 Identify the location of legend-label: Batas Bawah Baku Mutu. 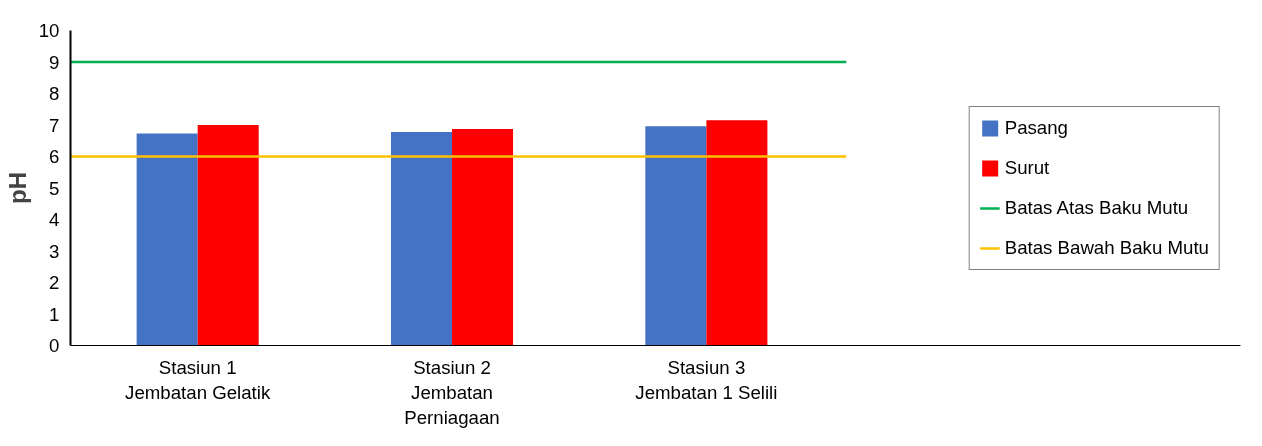
(1106, 247).